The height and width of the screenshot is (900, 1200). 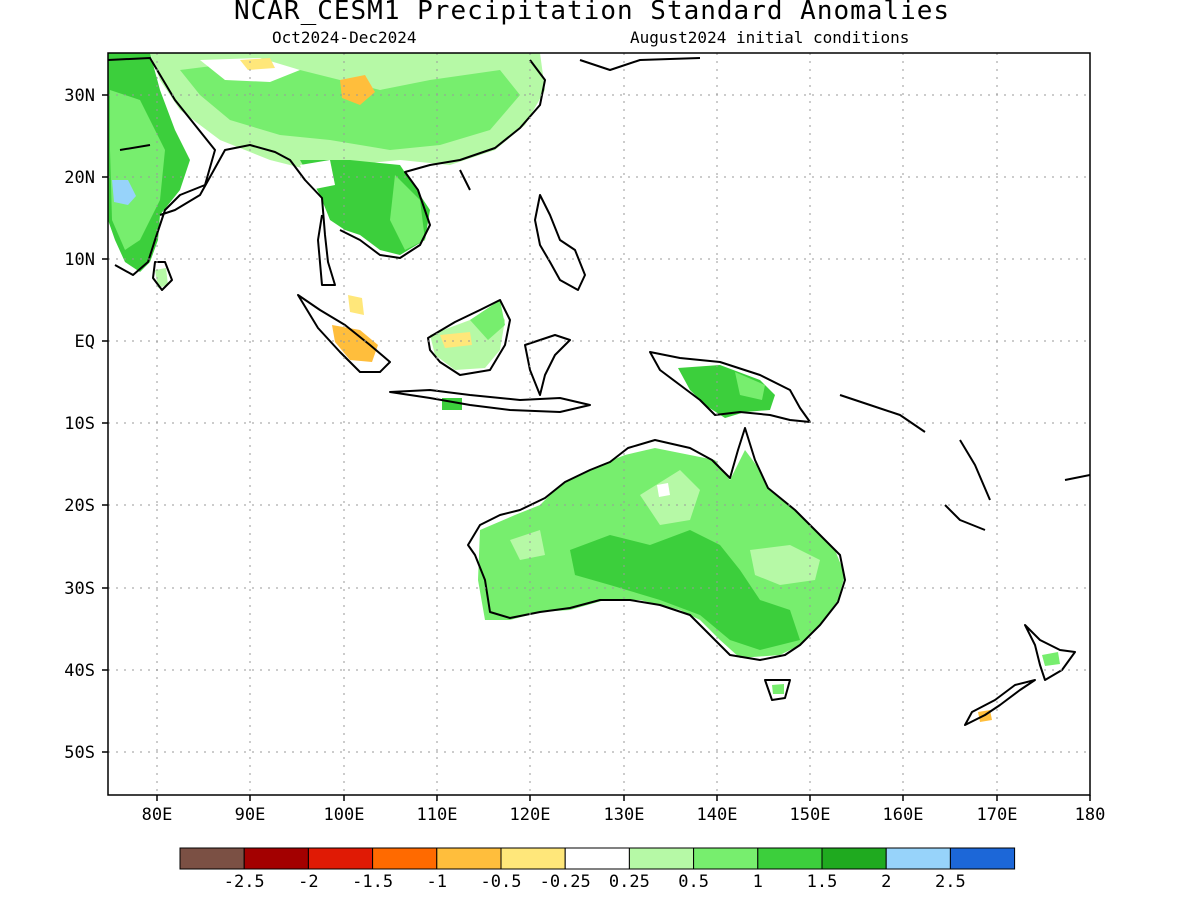 What do you see at coordinates (903, 815) in the screenshot?
I see `lon-label: 160E` at bounding box center [903, 815].